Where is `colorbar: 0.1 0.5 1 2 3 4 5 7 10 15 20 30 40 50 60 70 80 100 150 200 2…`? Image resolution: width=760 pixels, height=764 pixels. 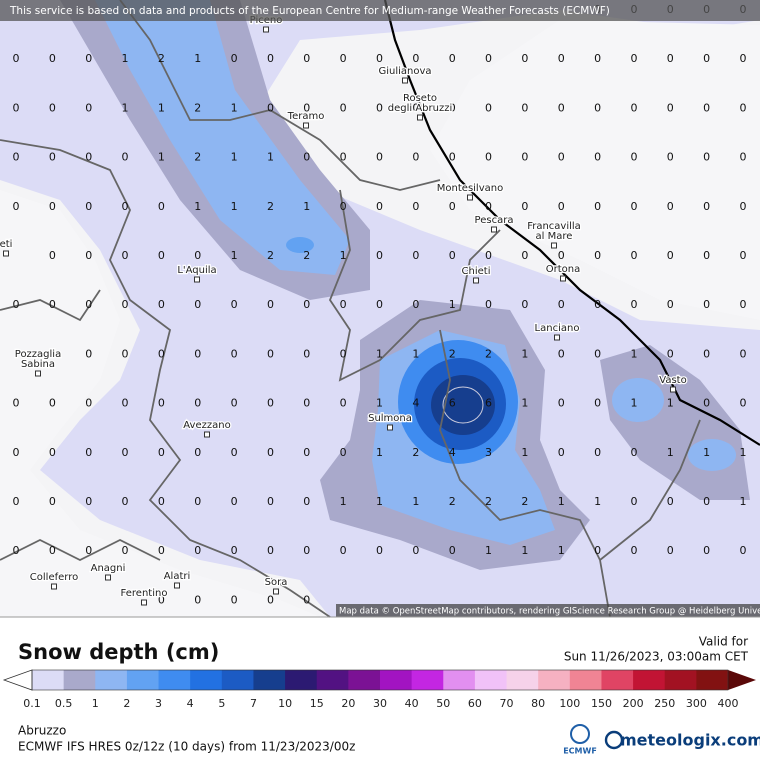 colorbar: 0.1 0.5 1 2 3 4 5 7 10 15 20 30 40 50 60 70 80 100 150 200 2… is located at coordinates (379, 689).